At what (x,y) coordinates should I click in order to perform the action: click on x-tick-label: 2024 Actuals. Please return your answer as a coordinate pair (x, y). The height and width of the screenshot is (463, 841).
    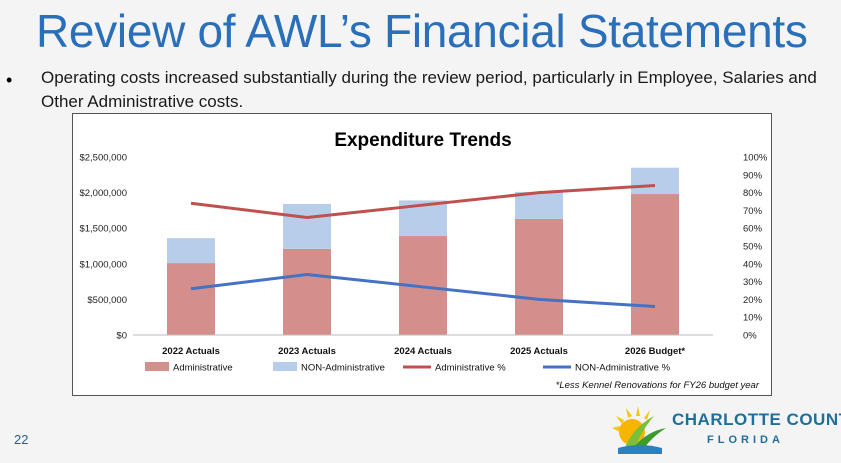
    Looking at the image, I should click on (423, 351).